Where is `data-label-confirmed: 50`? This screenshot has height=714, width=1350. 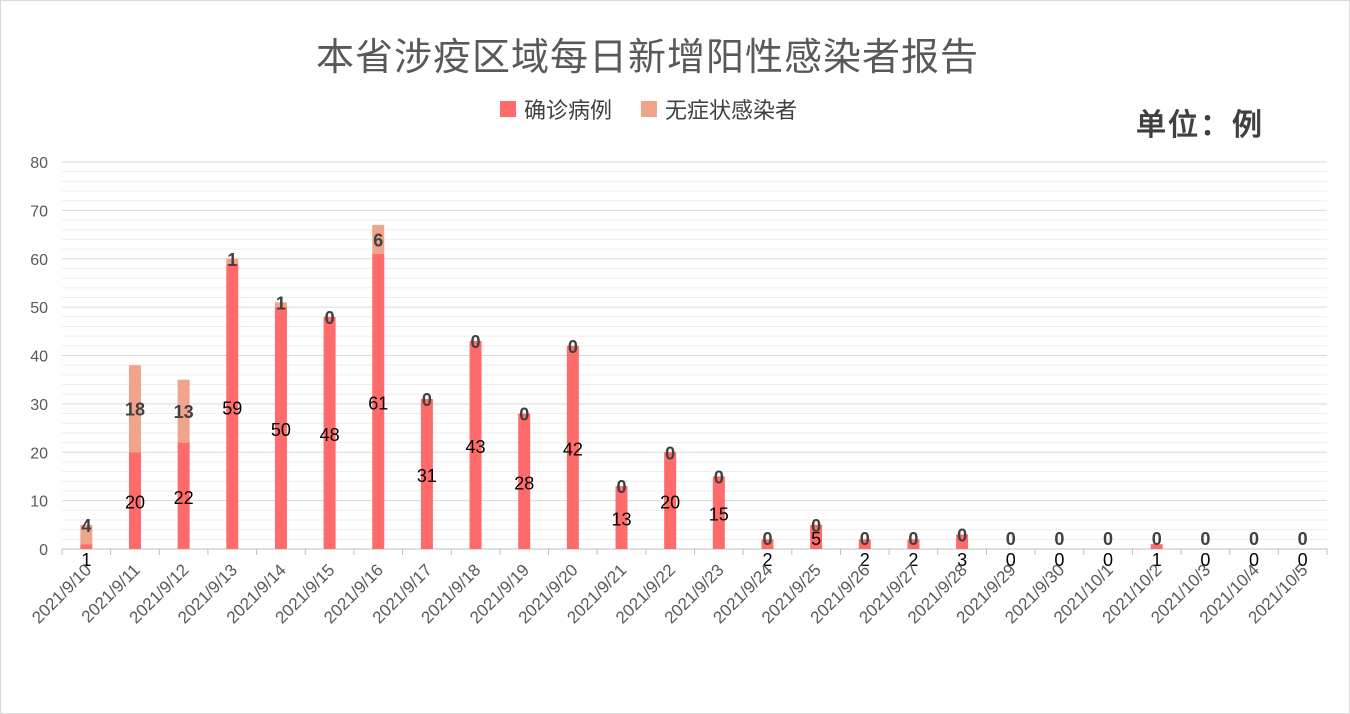 data-label-confirmed: 50 is located at coordinates (281, 430).